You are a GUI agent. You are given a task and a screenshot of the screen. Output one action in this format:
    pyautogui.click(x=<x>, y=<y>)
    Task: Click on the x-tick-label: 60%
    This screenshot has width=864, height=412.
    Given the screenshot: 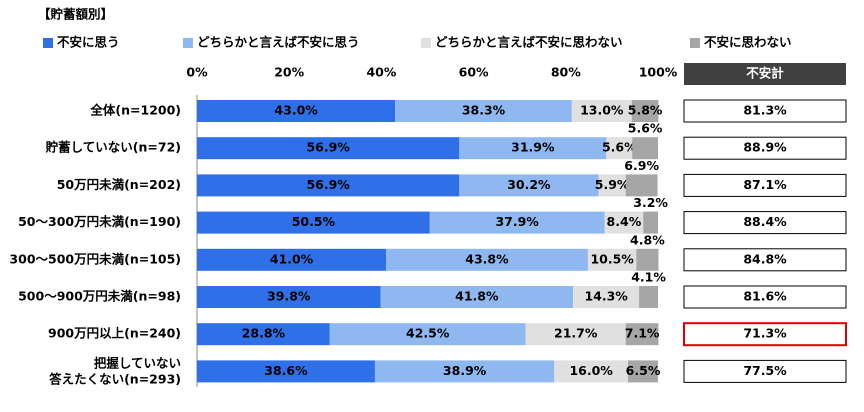 What is the action you would take?
    pyautogui.click(x=474, y=72)
    